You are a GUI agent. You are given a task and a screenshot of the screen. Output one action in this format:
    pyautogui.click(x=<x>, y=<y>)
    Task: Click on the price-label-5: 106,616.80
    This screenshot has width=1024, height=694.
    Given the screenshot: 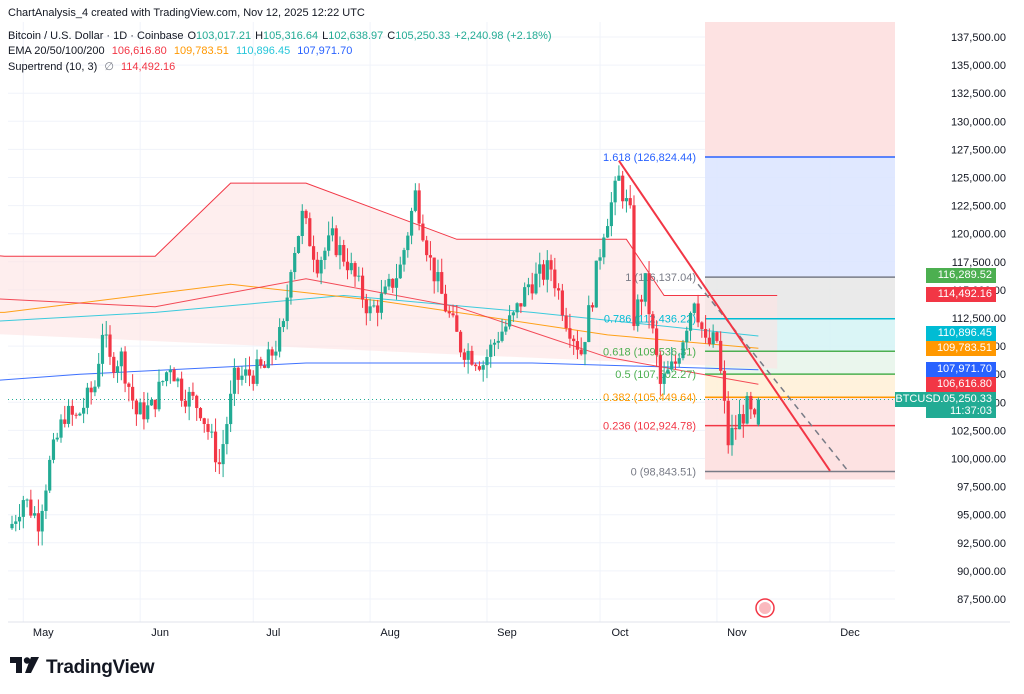 What is the action you would take?
    pyautogui.click(x=961, y=384)
    